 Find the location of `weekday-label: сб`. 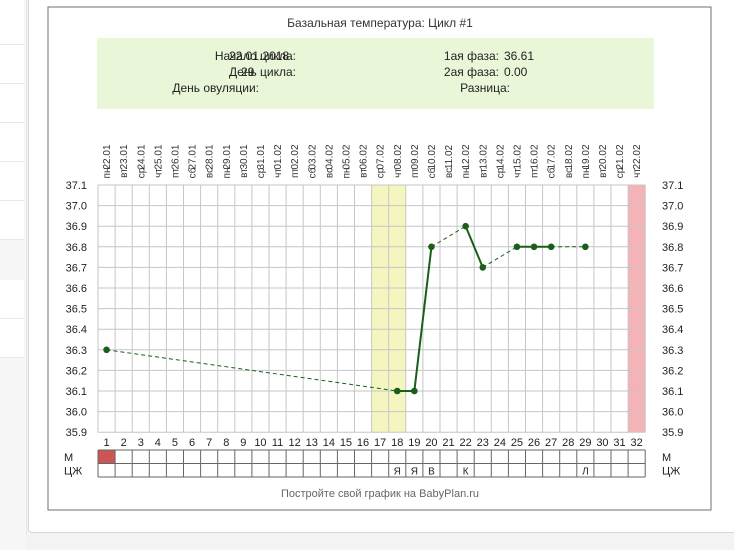

weekday-label: сб is located at coordinates (312, 172).